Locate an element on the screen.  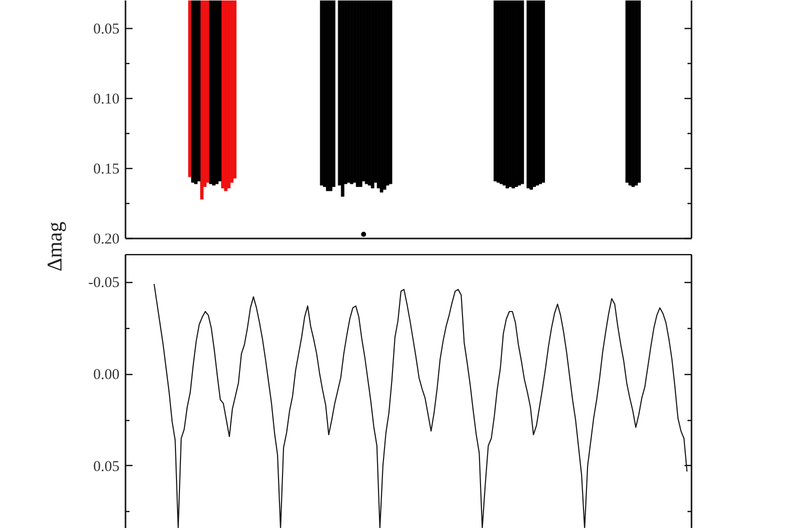
y-tick-label: 0.00 is located at coordinates (106, 375).